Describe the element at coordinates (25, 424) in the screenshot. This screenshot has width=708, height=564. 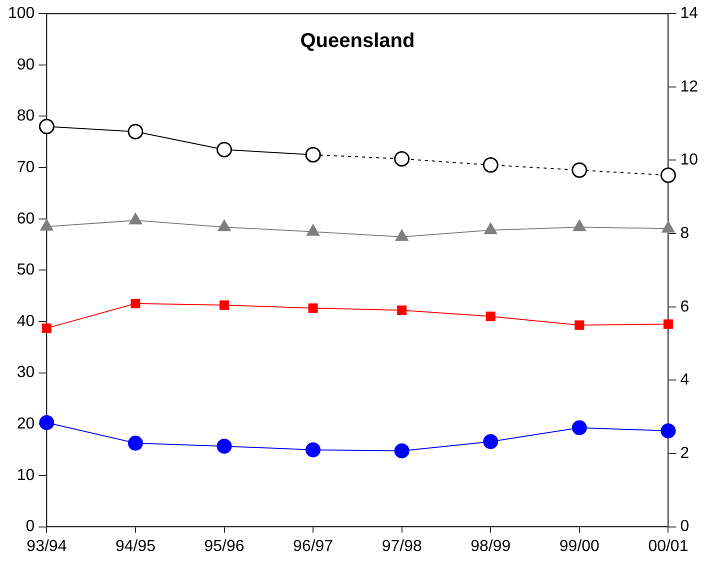
I see `y-tick-label: 20` at that location.